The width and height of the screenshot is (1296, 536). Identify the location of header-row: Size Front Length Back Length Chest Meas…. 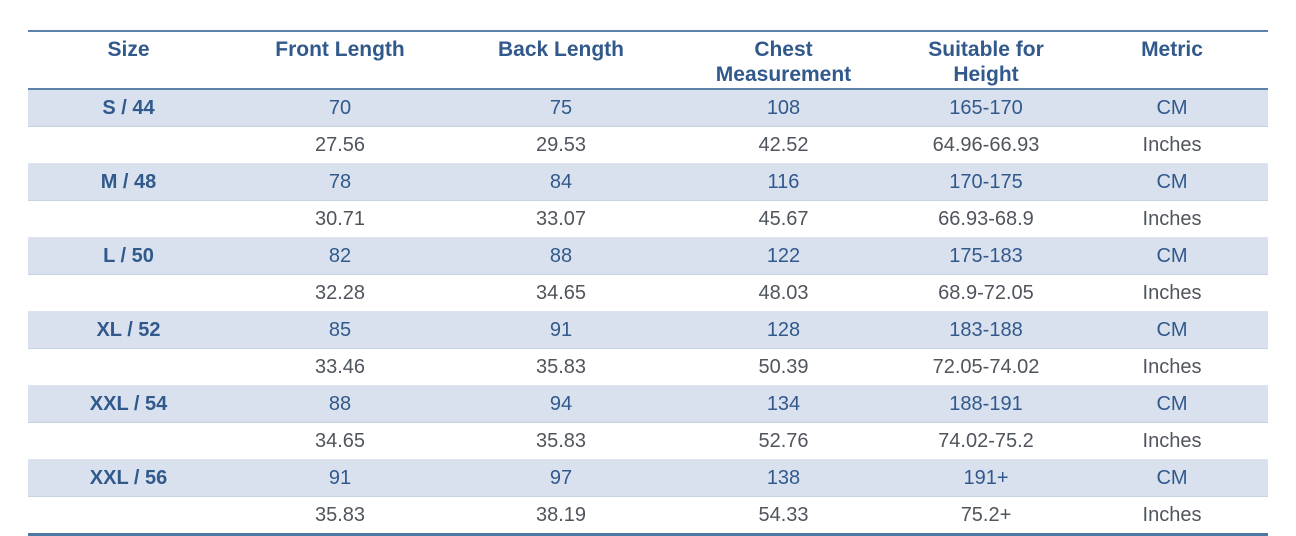
(648, 61).